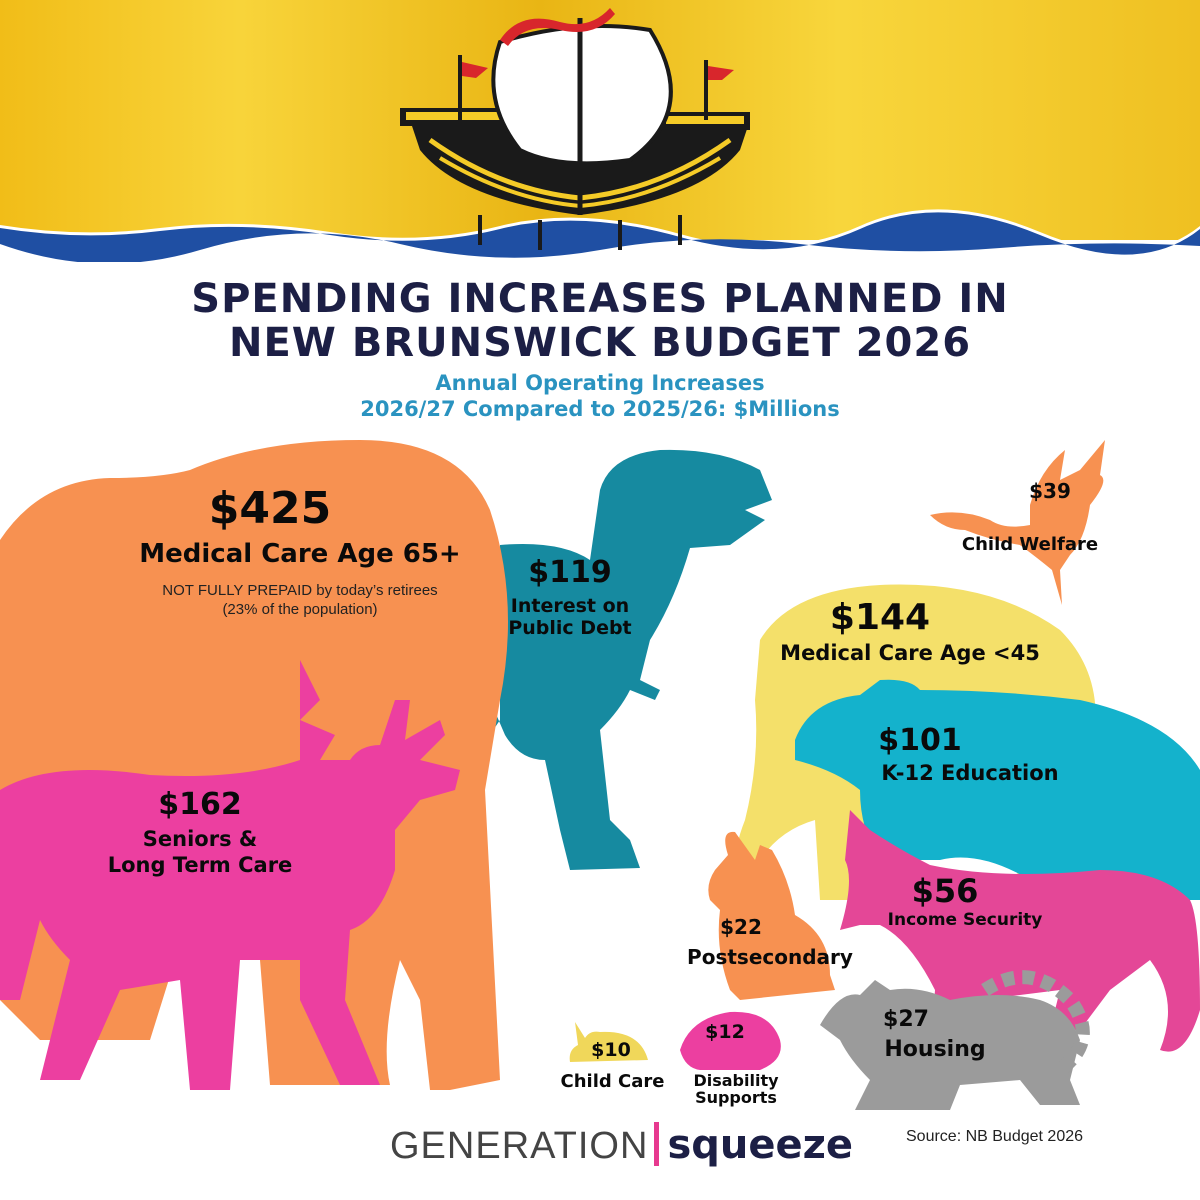 This screenshot has height=1200, width=1200. I want to click on mark-k12-education, so click(997, 789).